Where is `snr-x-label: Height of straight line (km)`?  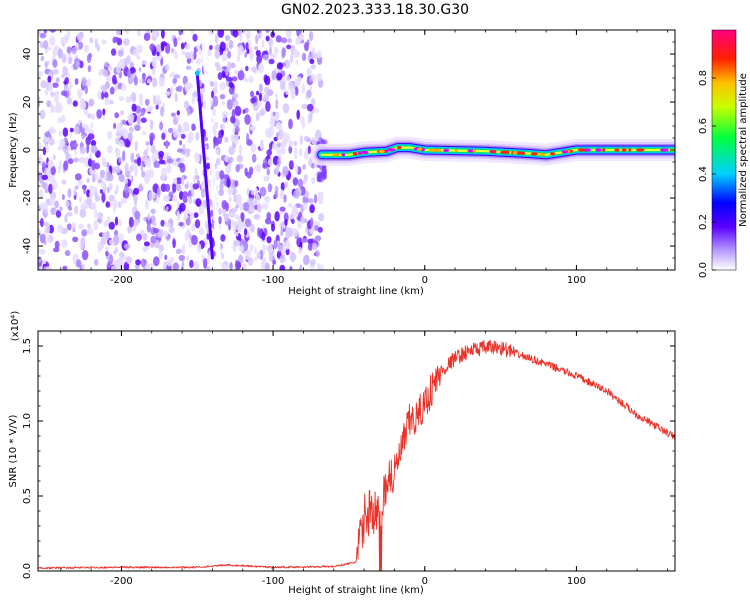
snr-x-label: Height of straight line (km) is located at coordinates (356, 590).